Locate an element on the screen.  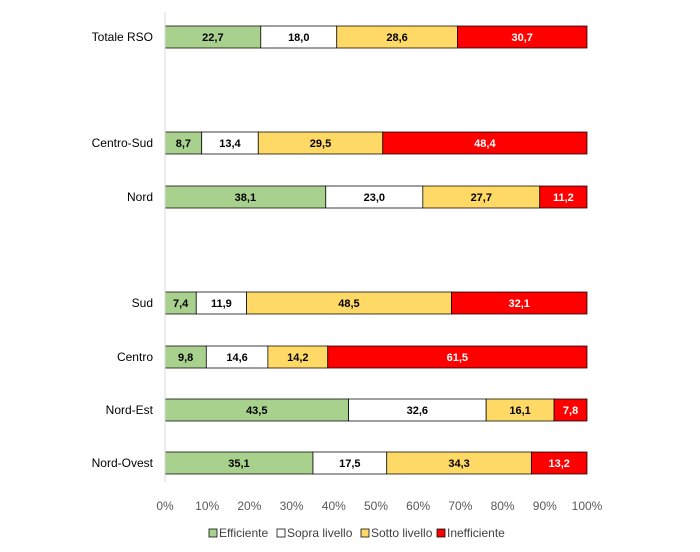
category-label-centro-sud: Centro-Sud is located at coordinates (122, 143).